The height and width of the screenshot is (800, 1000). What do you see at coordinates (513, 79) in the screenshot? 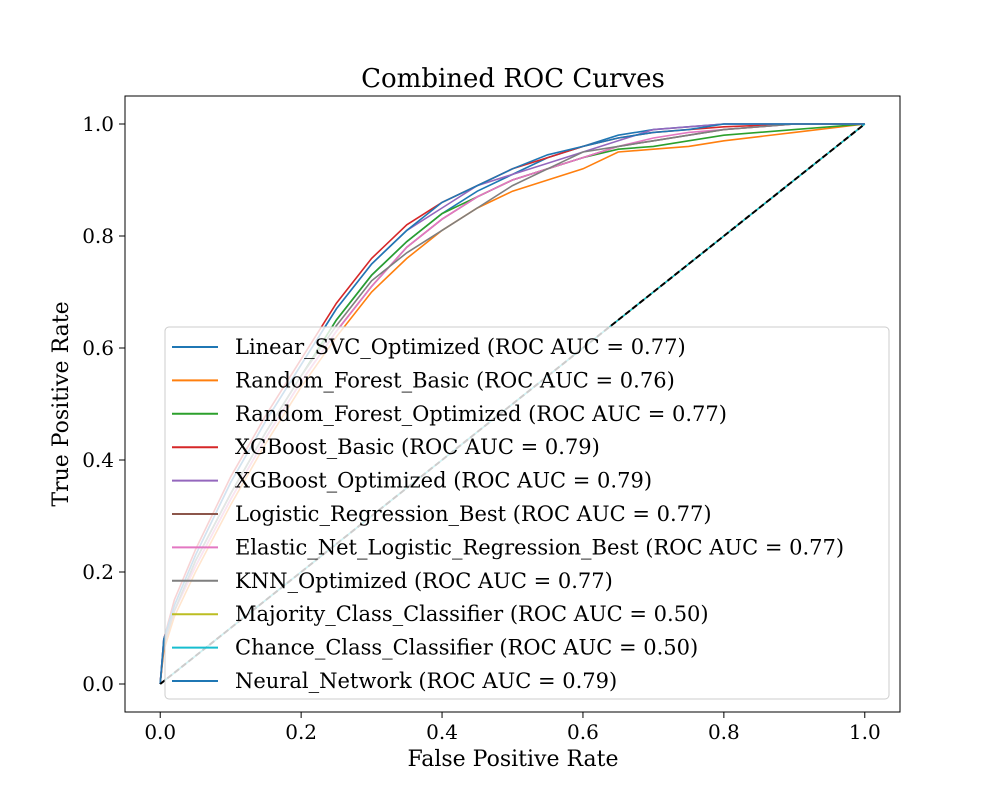
I see `chart-title: Combined ROC Curves` at bounding box center [513, 79].